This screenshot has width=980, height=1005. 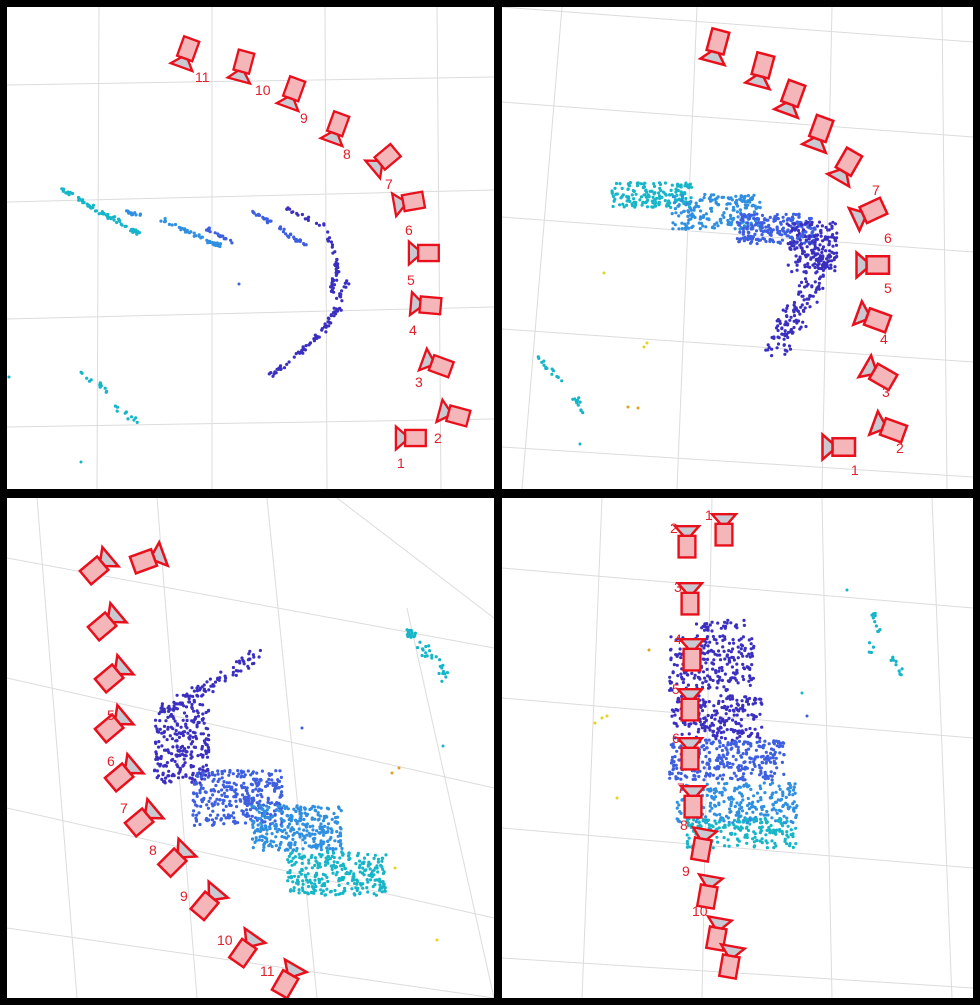 What do you see at coordinates (401, 463) in the screenshot?
I see `panel-top-left-camera-label-1: 1` at bounding box center [401, 463].